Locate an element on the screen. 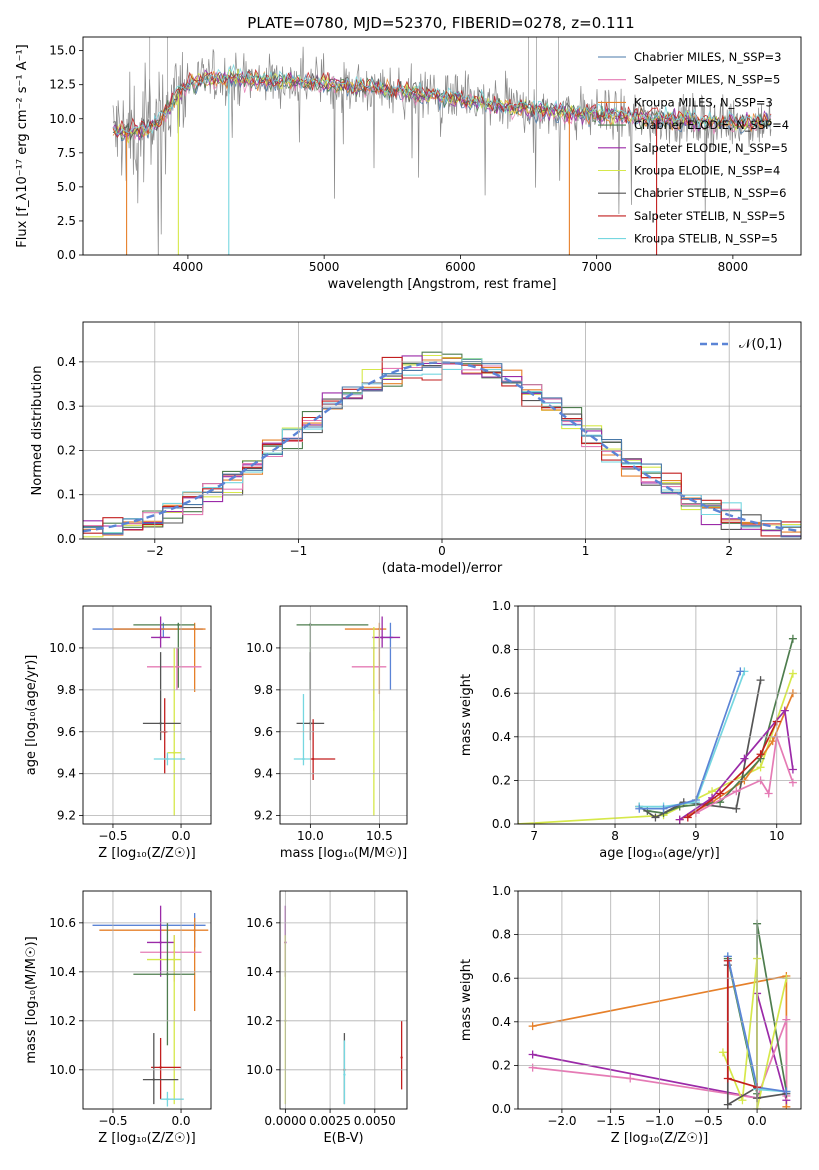  x-tick-label: 0.0000 is located at coordinates (285, 1121).